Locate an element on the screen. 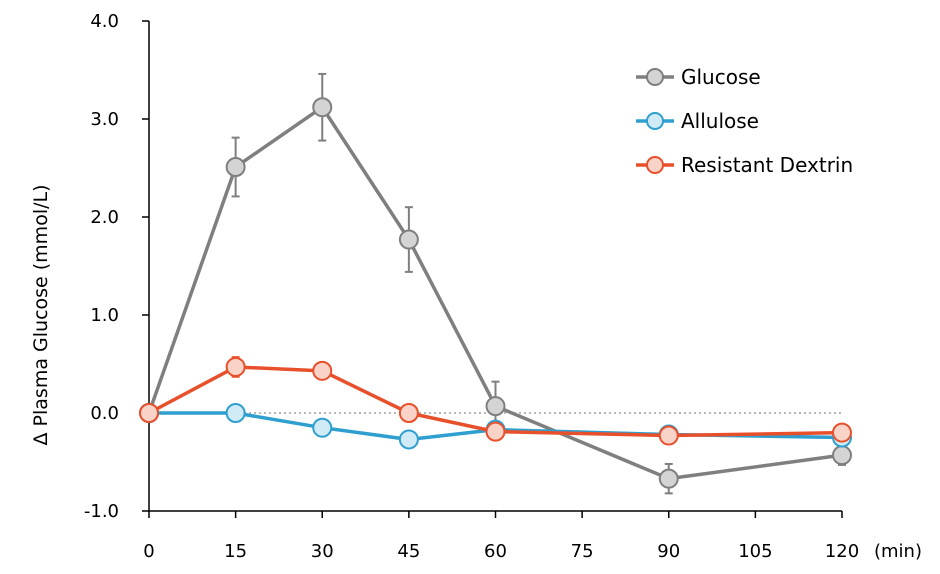  legend-label: Allulose is located at coordinates (720, 121).